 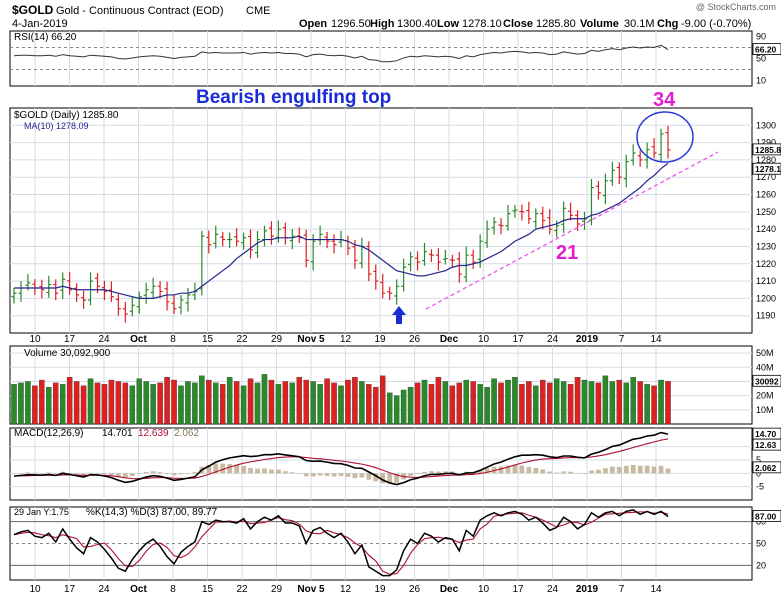 What do you see at coordinates (351, 24) in the screenshot?
I see `open-value: 1296.50` at bounding box center [351, 24].